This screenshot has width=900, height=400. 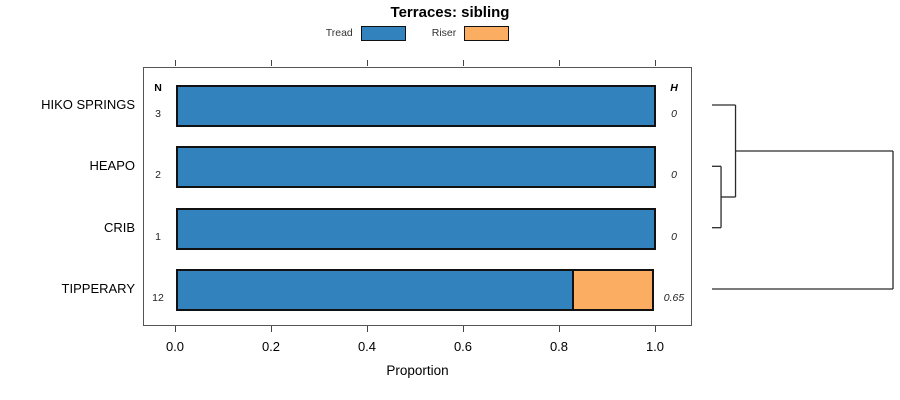 What do you see at coordinates (444, 33) in the screenshot?
I see `legend-label-riser: Riser` at bounding box center [444, 33].